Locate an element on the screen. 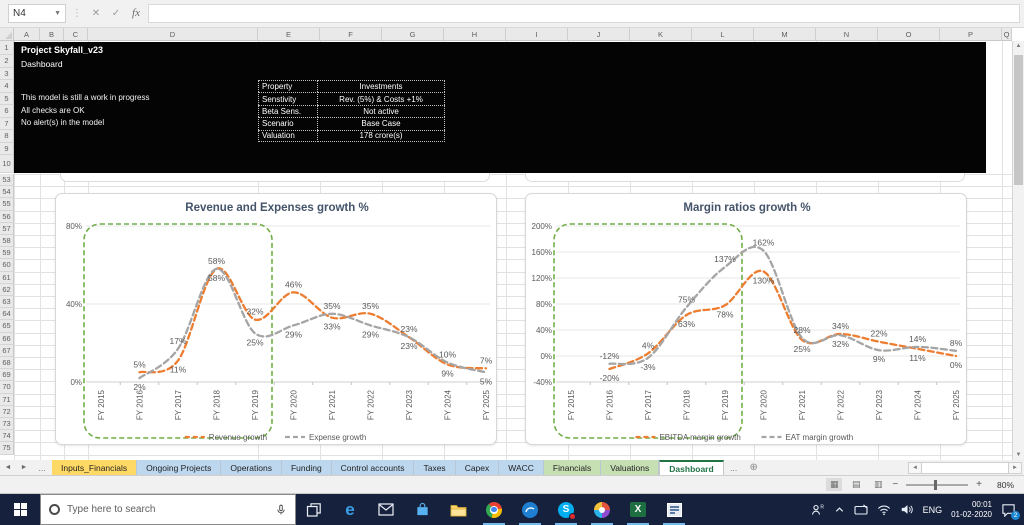 The width and height of the screenshot is (1024, 525). row-header-70: 70 is located at coordinates (7, 387).